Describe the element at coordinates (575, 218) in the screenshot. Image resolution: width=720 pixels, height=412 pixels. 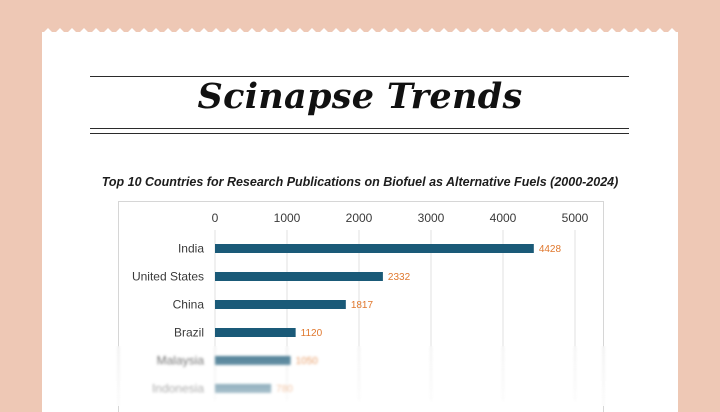
I see `x-tick-label: 5000` at that location.